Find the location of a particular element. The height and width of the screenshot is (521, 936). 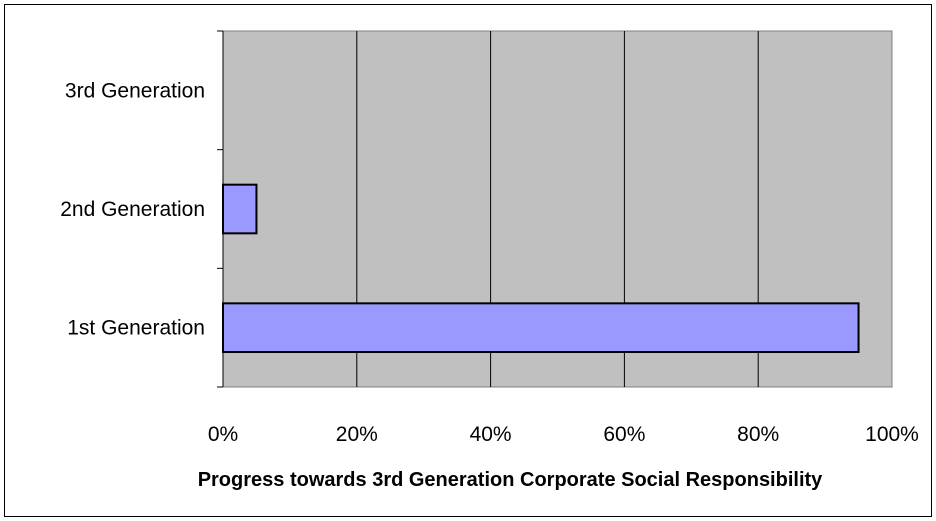

x-tick-label: 100% is located at coordinates (892, 434).